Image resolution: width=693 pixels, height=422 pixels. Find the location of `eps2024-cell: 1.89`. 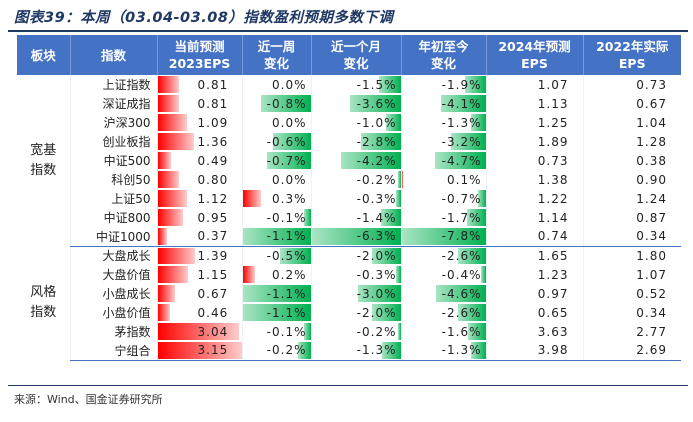

eps2024-cell: 1.89 is located at coordinates (534, 141).